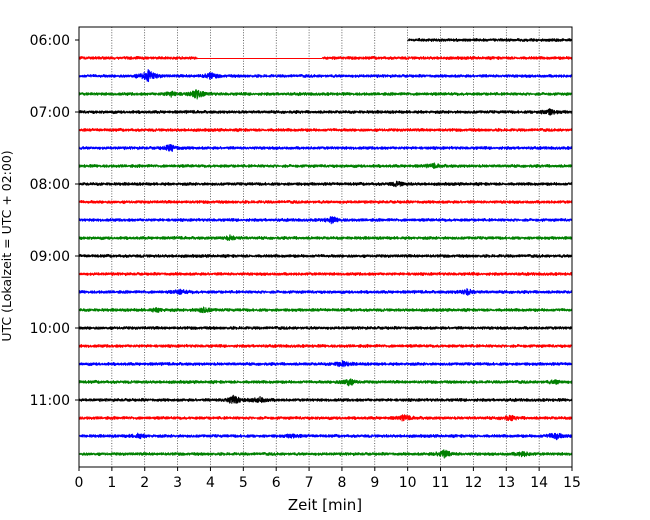 The height and width of the screenshot is (520, 650). What do you see at coordinates (441, 483) in the screenshot?
I see `x-tick-label: 11` at bounding box center [441, 483].